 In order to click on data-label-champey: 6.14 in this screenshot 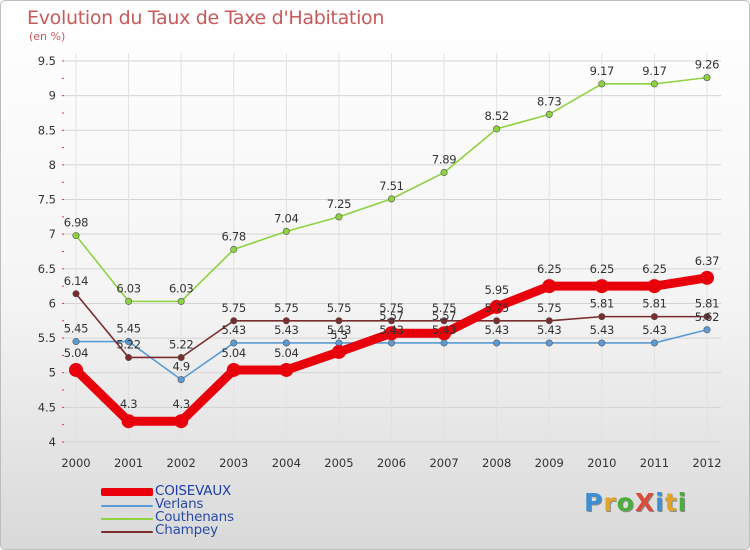, I will do `click(76, 281)`.